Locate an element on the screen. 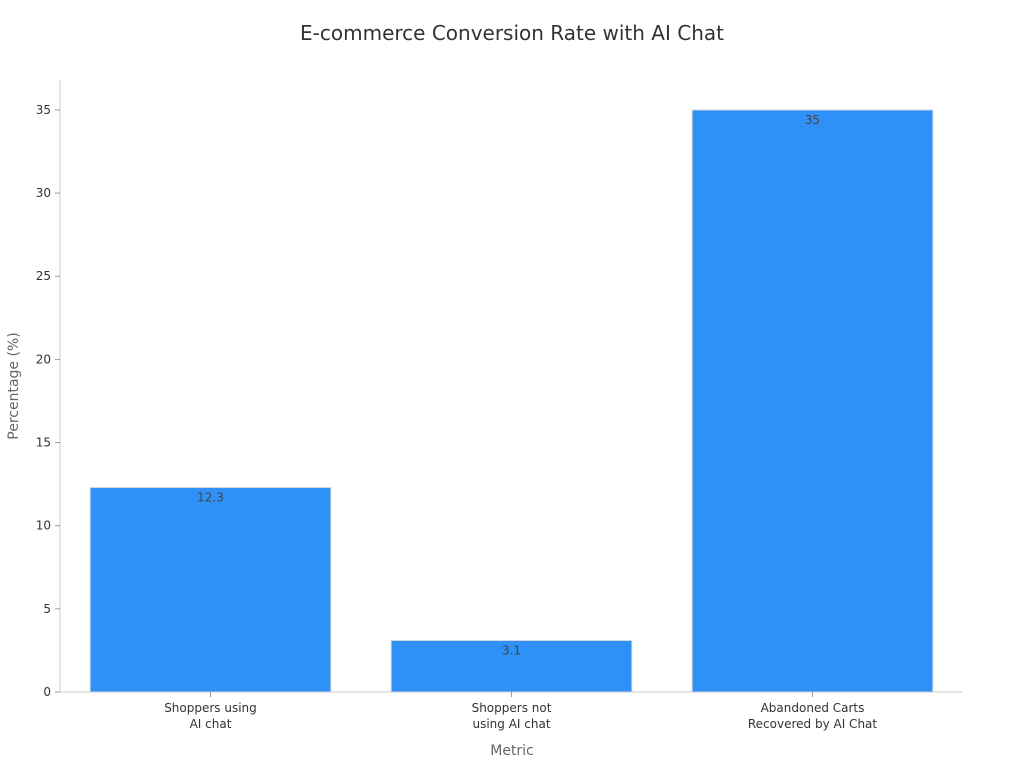 This screenshot has width=1024, height=772. y-tick-label: 30 is located at coordinates (43, 193).